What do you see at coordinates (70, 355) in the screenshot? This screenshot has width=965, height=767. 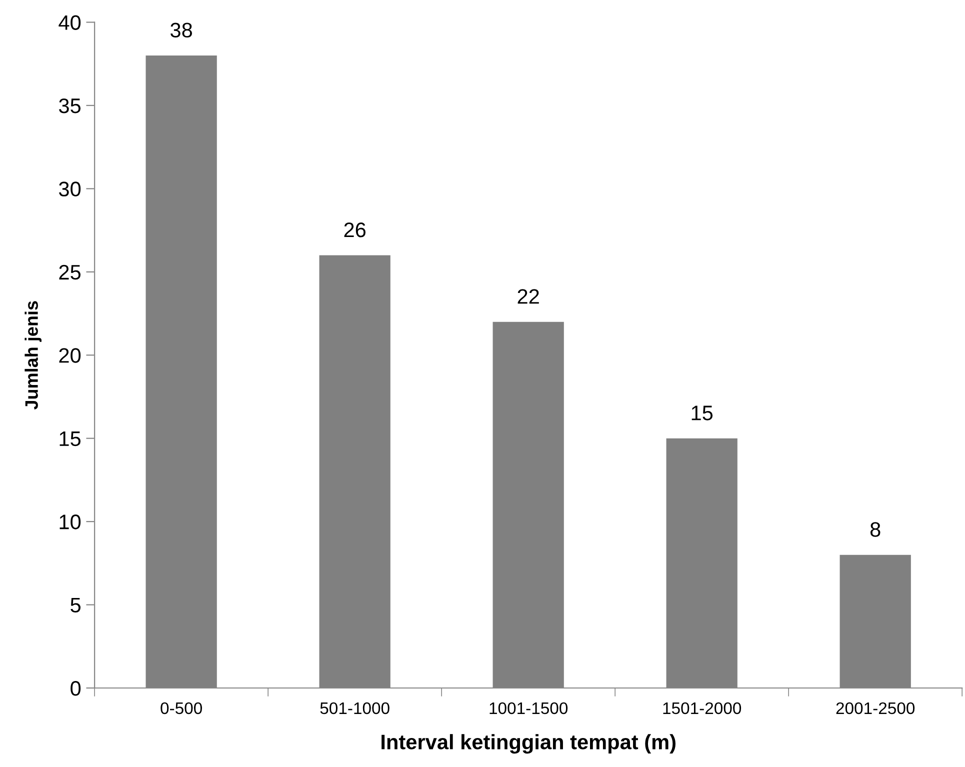 I see `y-tick-label: 20` at bounding box center [70, 355].